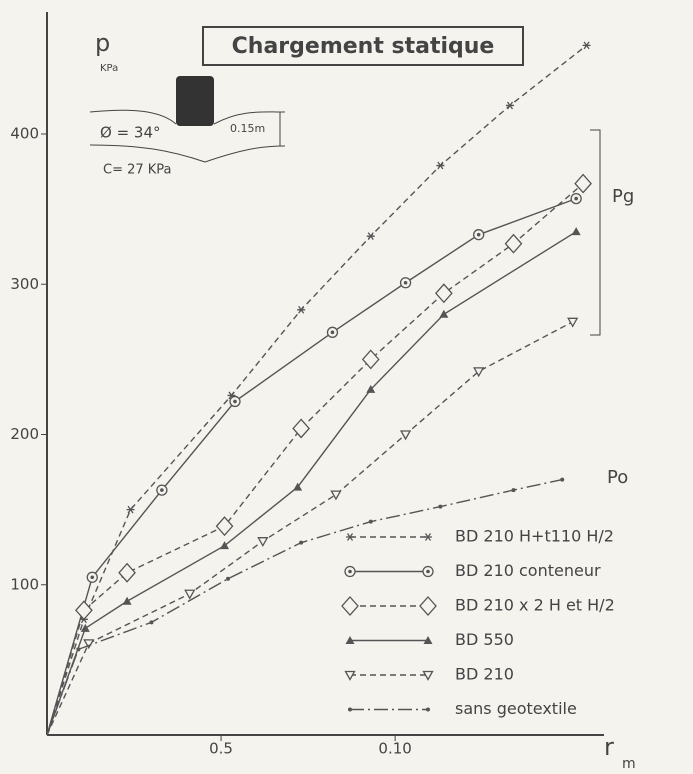 The width and height of the screenshot is (693, 774). I want to click on cohesion-label: C= 27 KPa, so click(137, 170).